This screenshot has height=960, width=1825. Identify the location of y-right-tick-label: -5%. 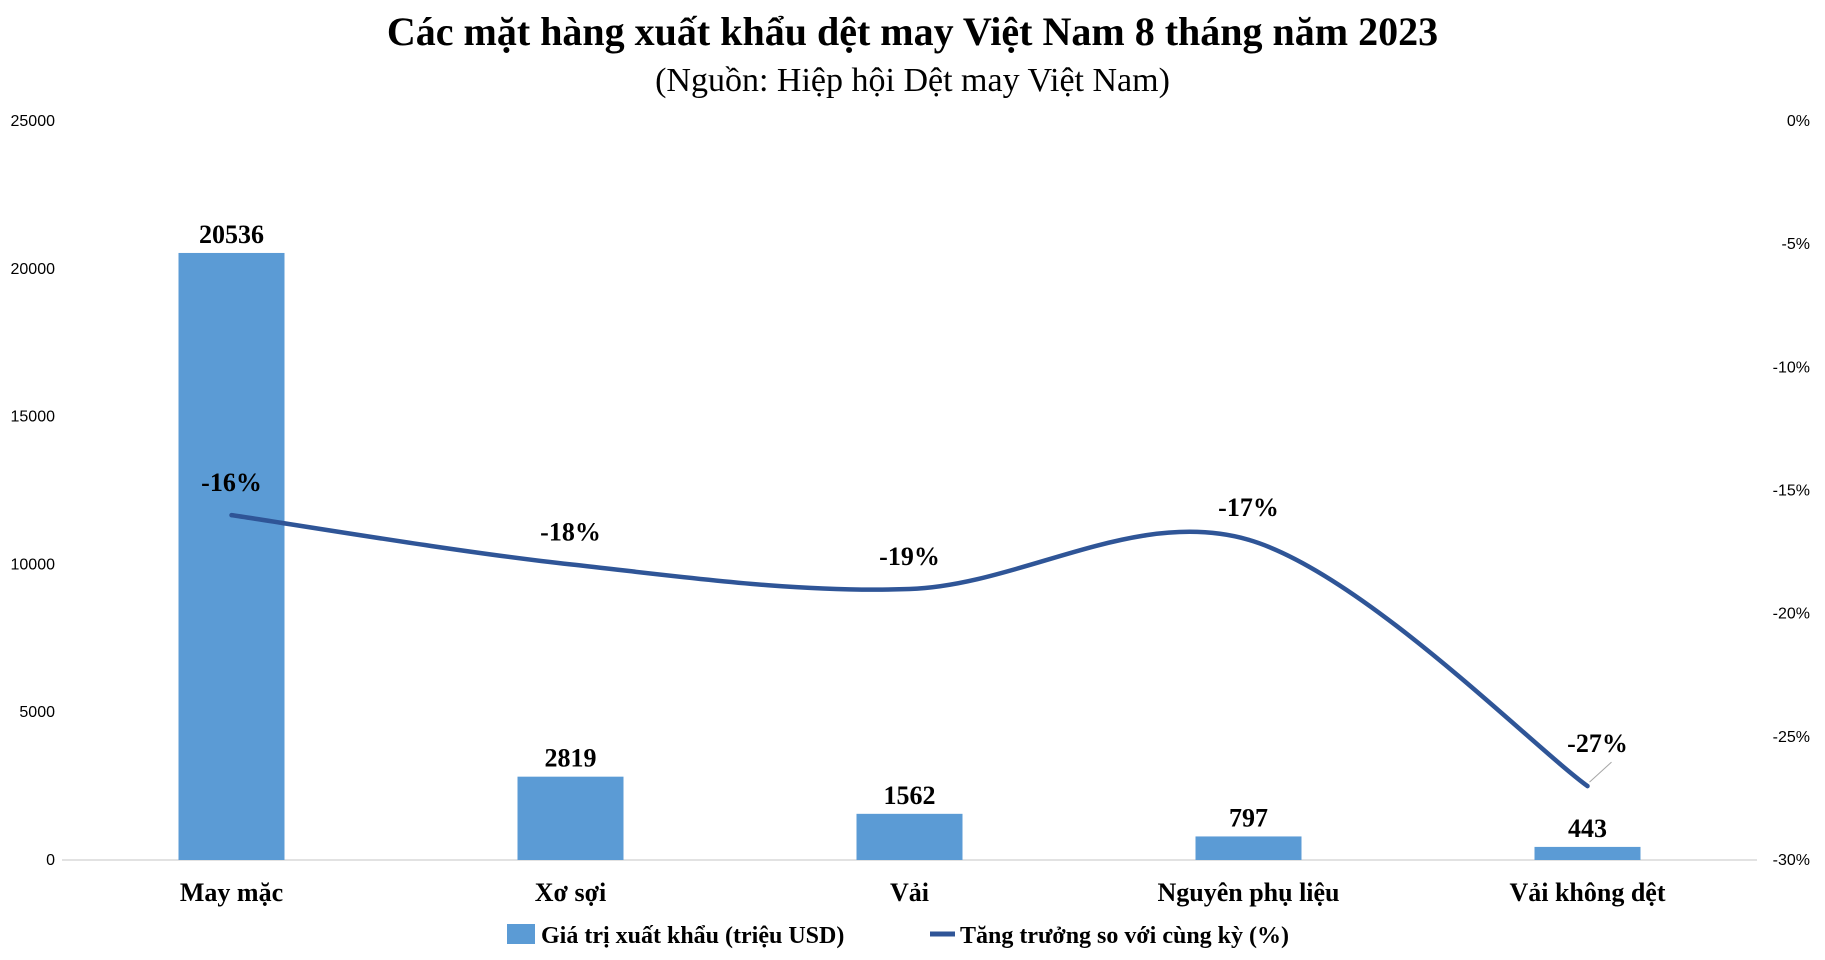
(1796, 244).